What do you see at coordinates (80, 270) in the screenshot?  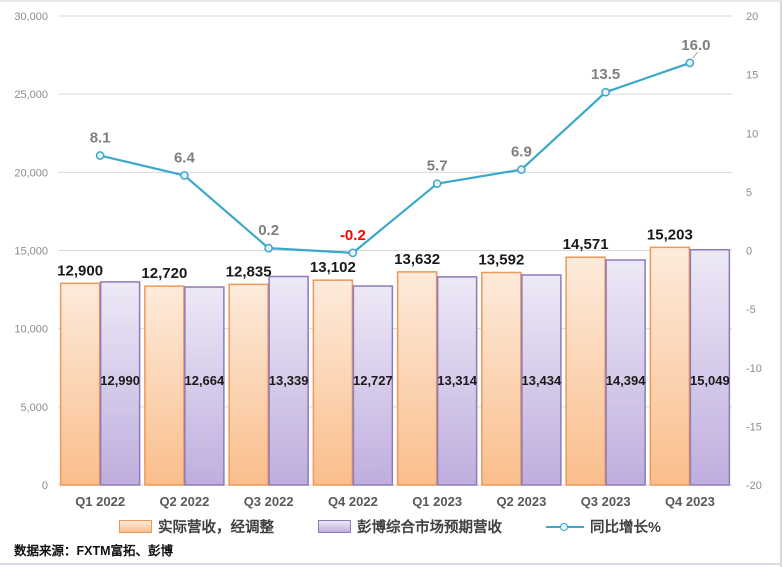 I see `svg-text: 12,900` at bounding box center [80, 270].